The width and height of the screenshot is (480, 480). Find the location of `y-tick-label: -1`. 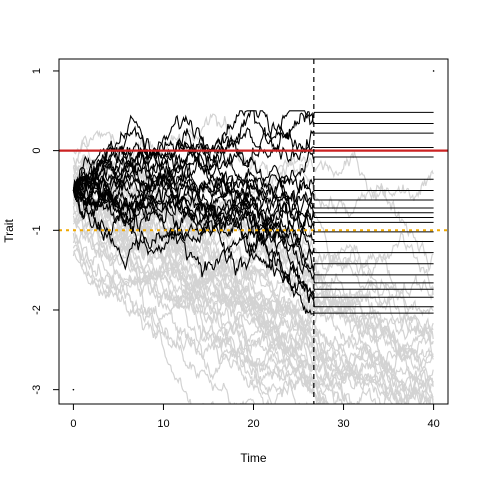

y-tick-label: -1 is located at coordinates (37, 230).